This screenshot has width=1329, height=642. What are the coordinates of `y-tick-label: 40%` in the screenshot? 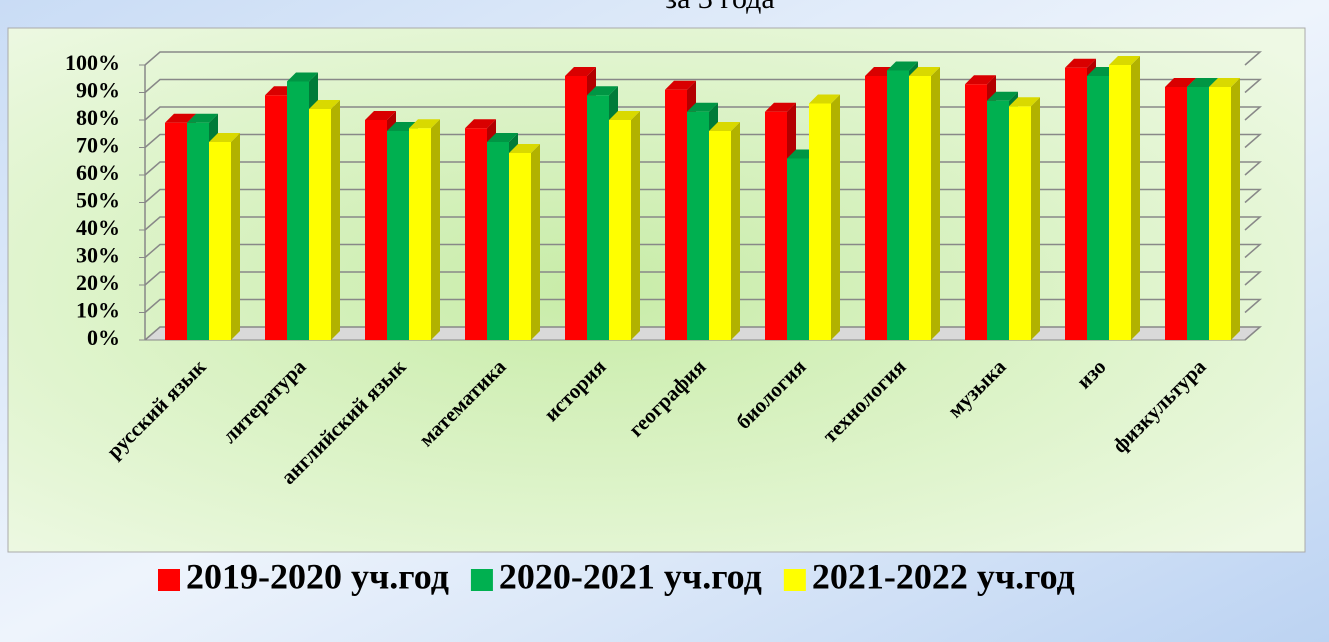 It's located at (98, 227).